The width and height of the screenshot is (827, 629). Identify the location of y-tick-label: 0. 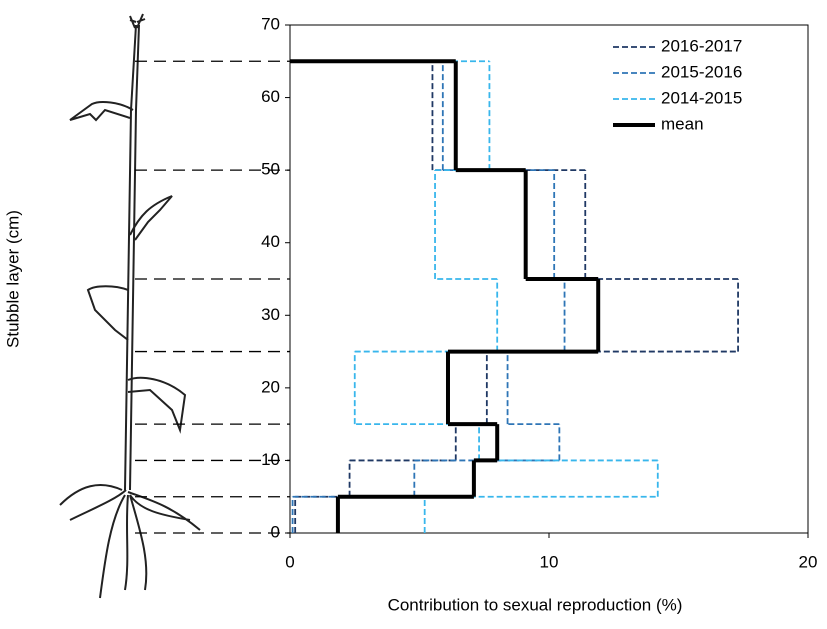
(275, 531).